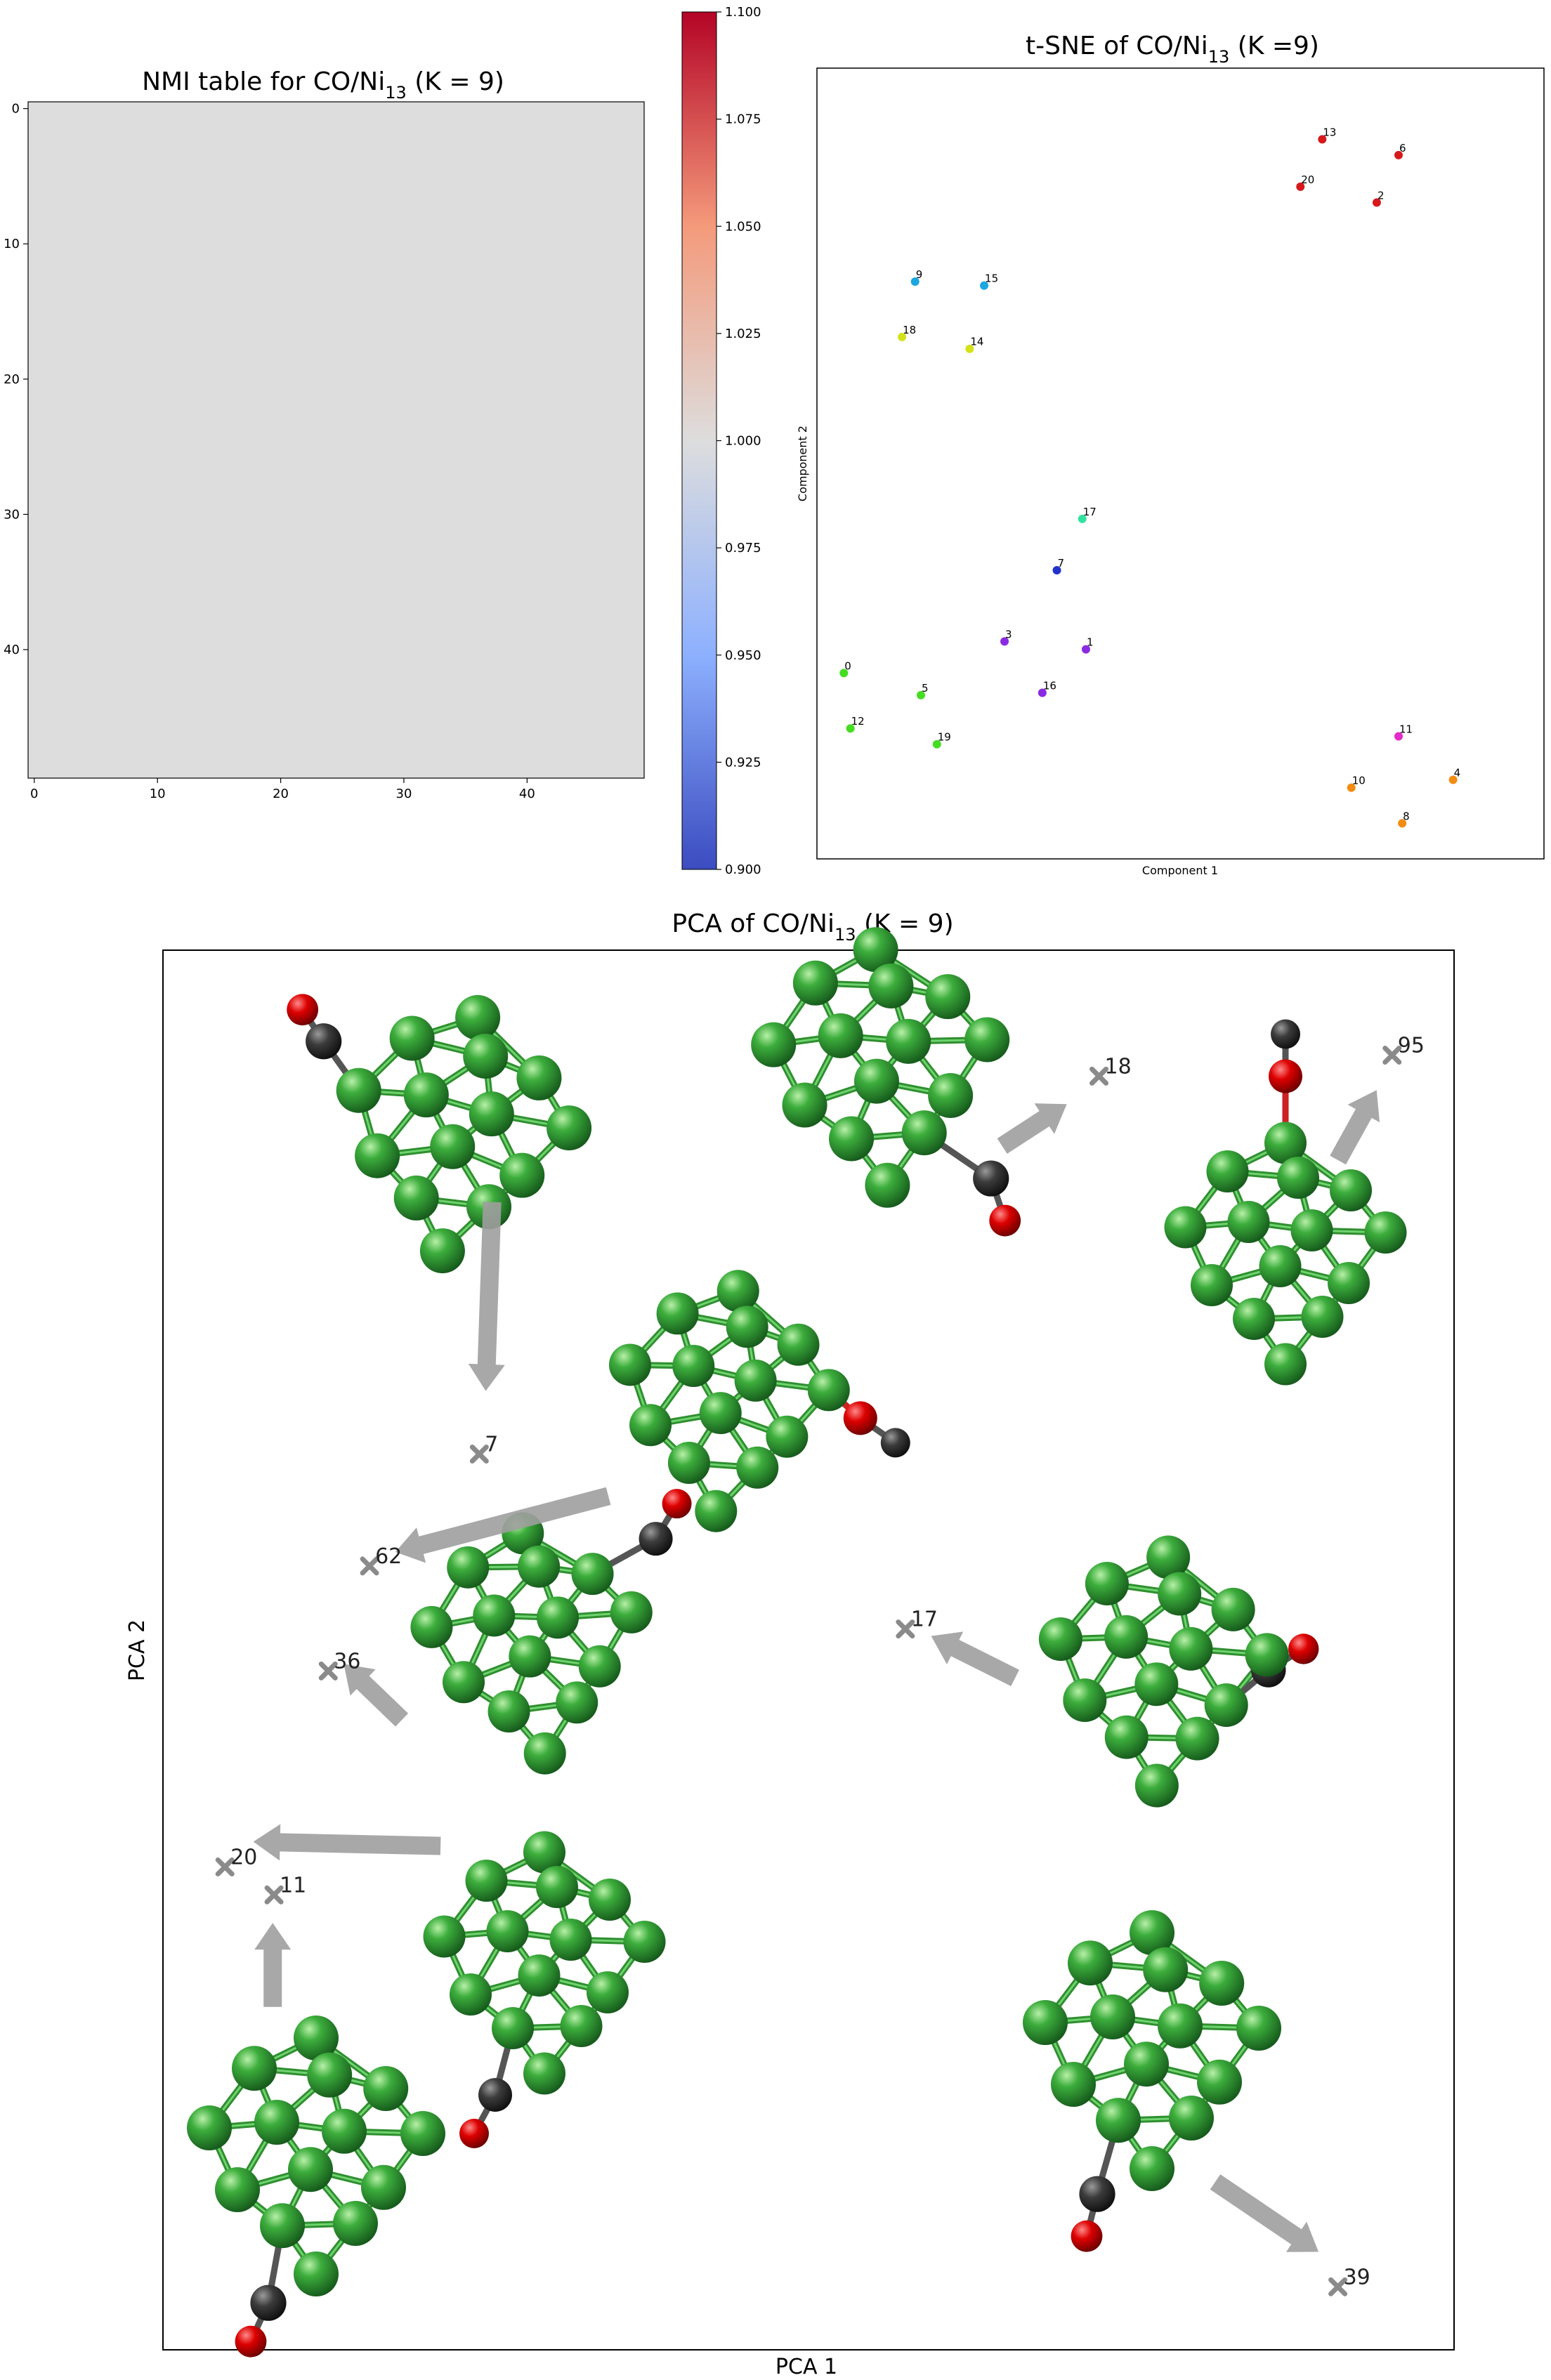  What do you see at coordinates (404, 794) in the screenshot?
I see `heatmap-x-tick-label: 30` at bounding box center [404, 794].